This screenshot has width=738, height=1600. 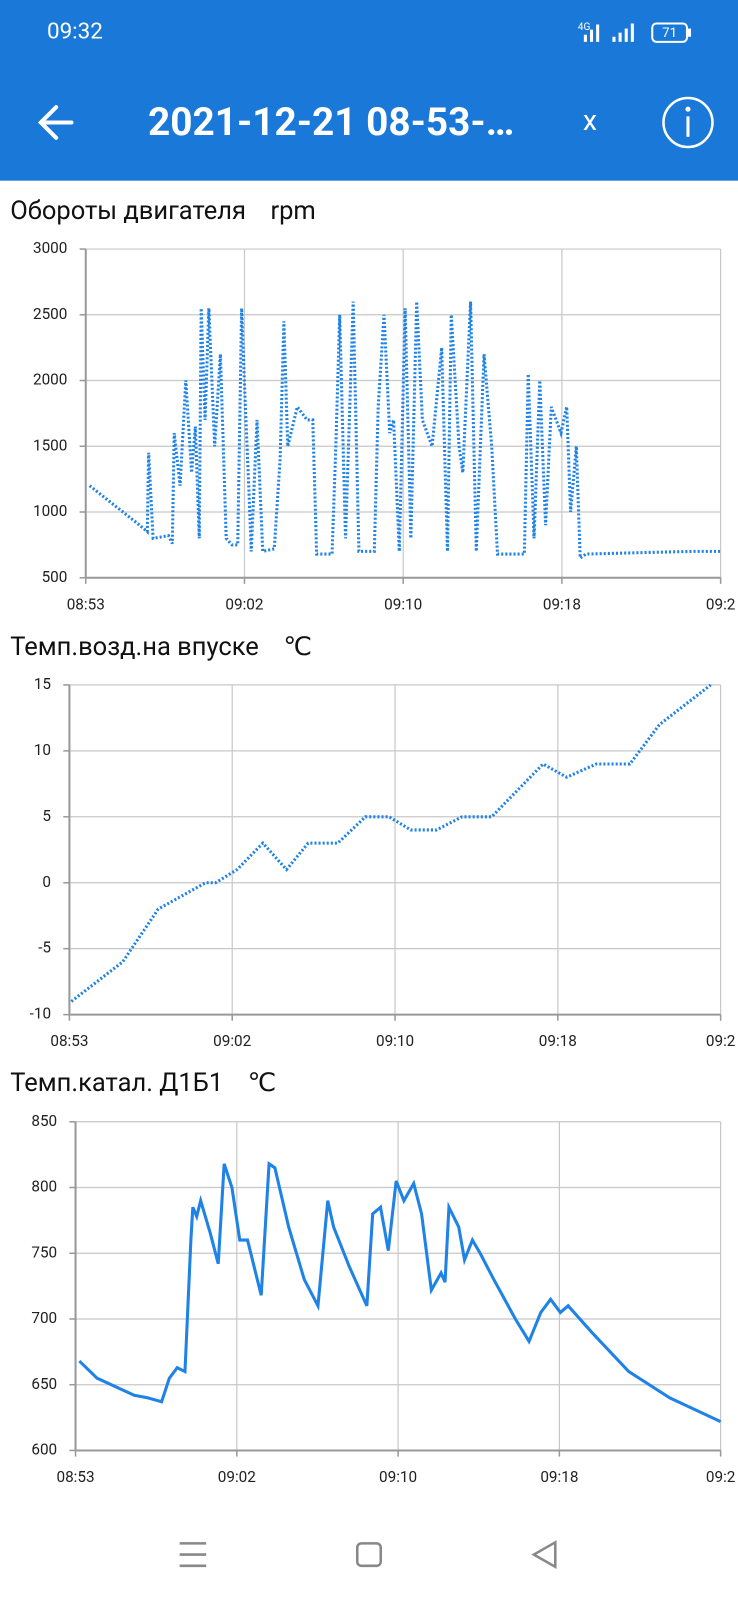 What do you see at coordinates (128, 211) in the screenshot?
I see `chart-title: Обороты двигателя` at bounding box center [128, 211].